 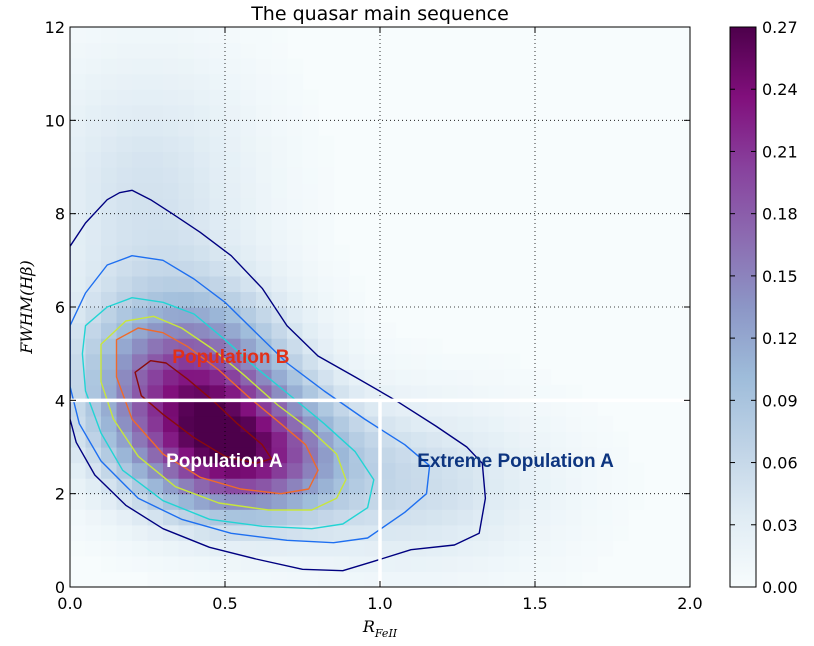 What do you see at coordinates (69, 603) in the screenshot?
I see `x-tick-label: 0.0` at bounding box center [69, 603].